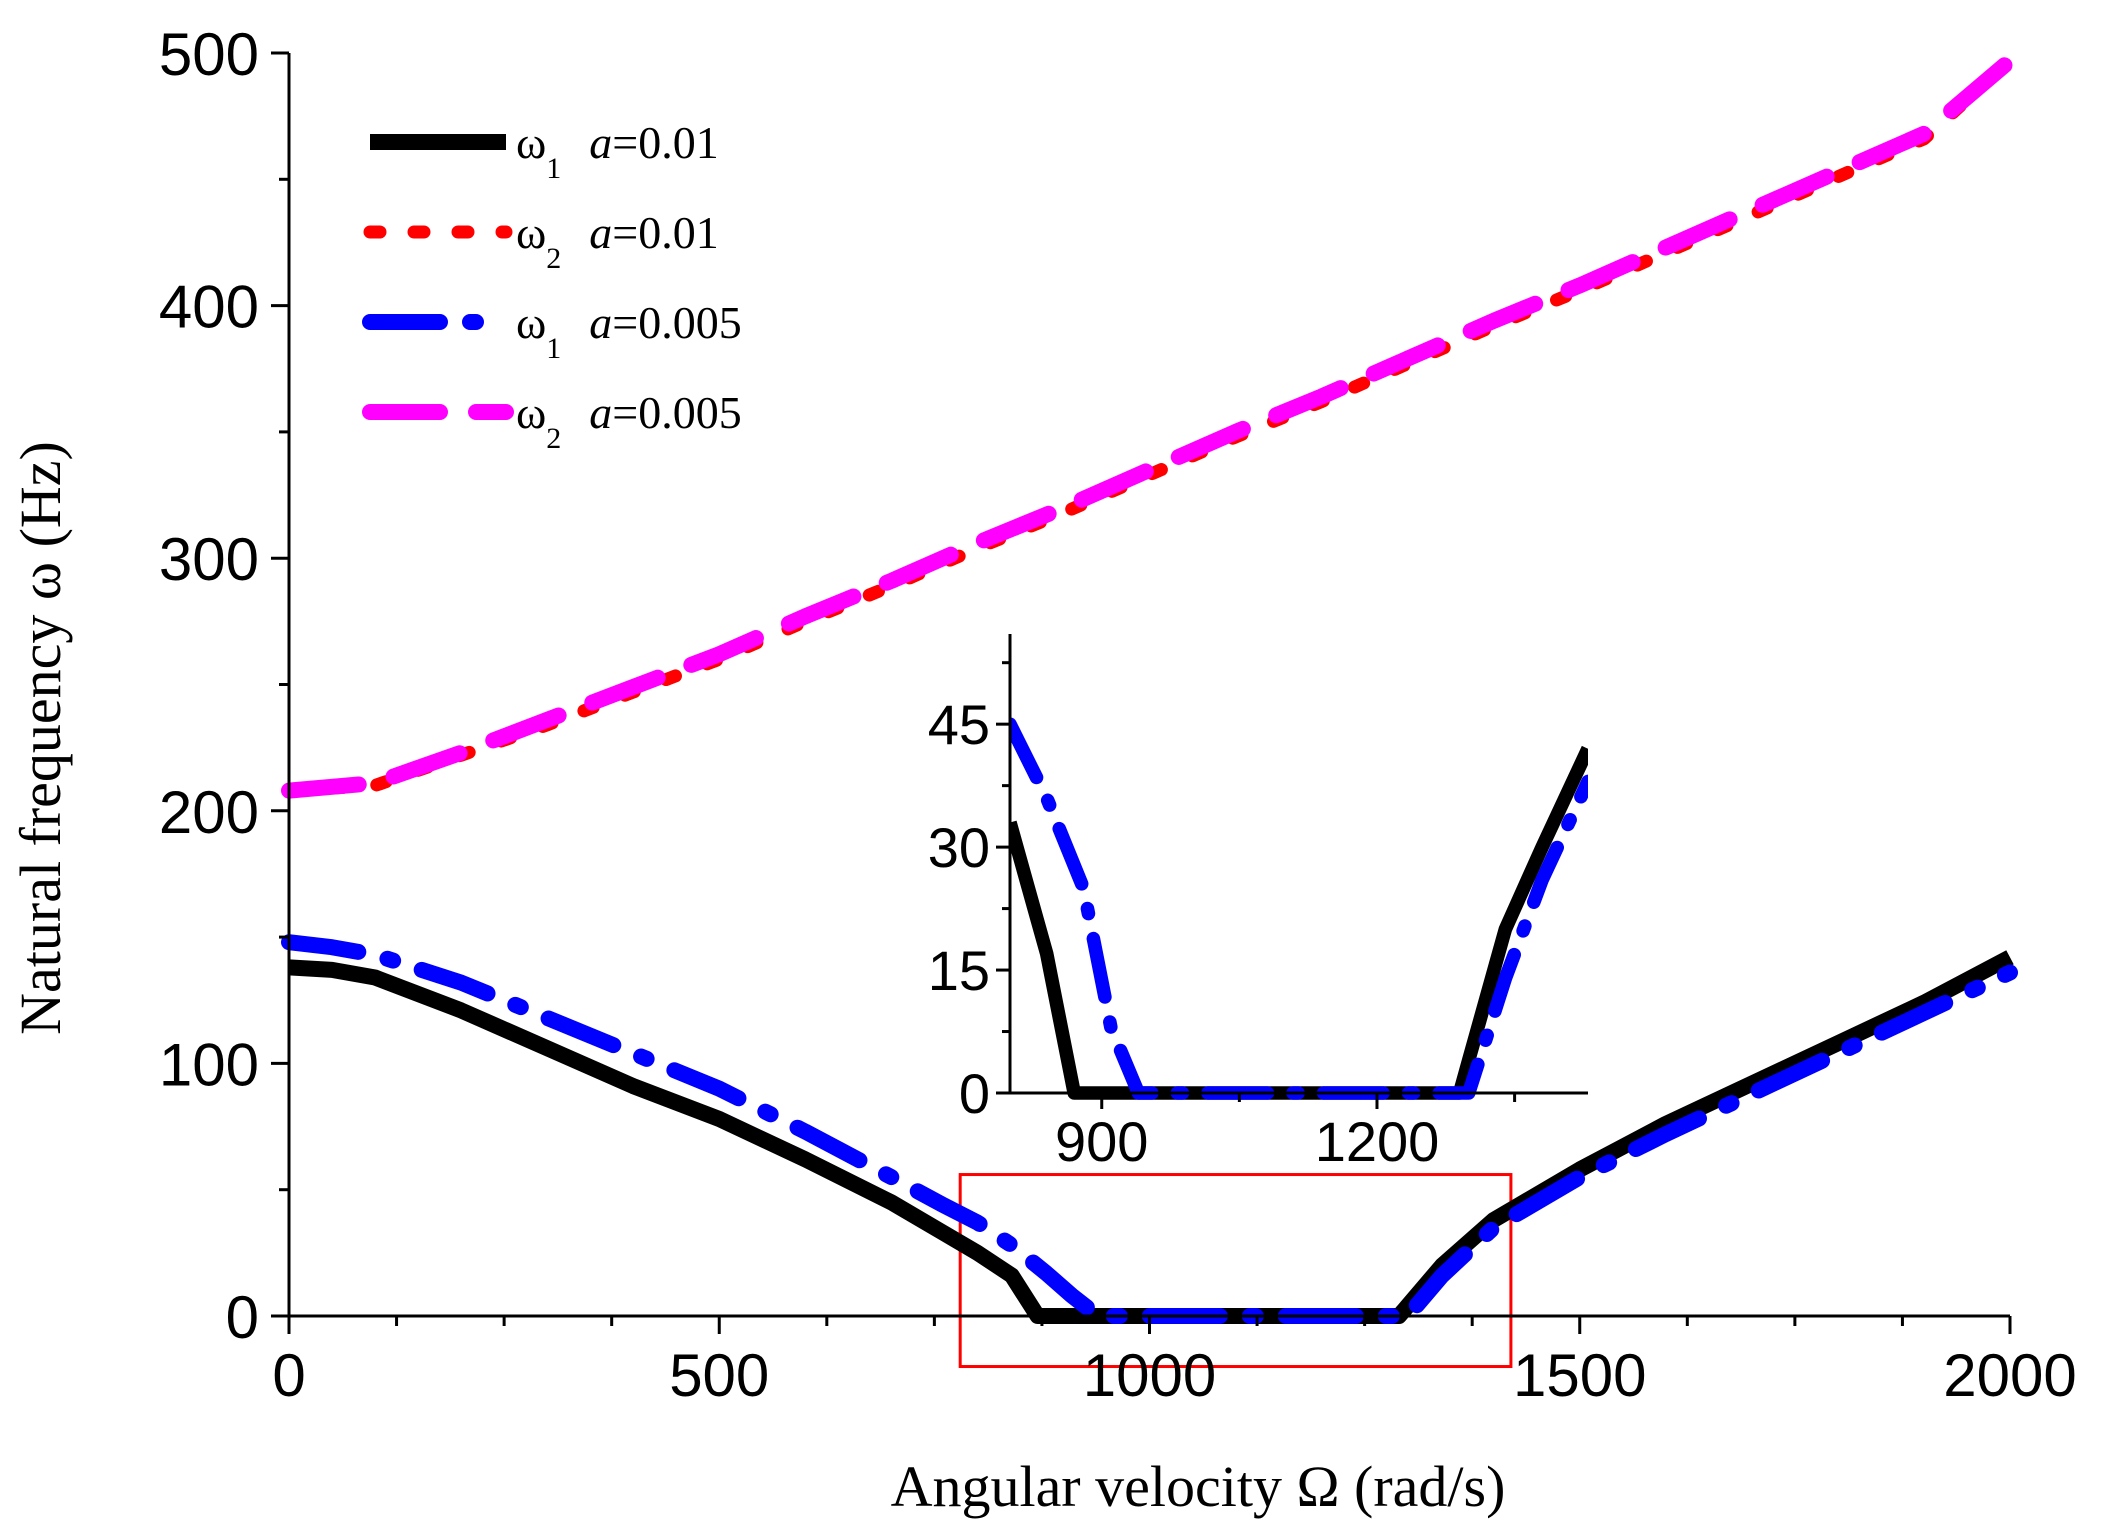  Describe the element at coordinates (959, 970) in the screenshot. I see `inset-y-tick-label: 15` at that location.